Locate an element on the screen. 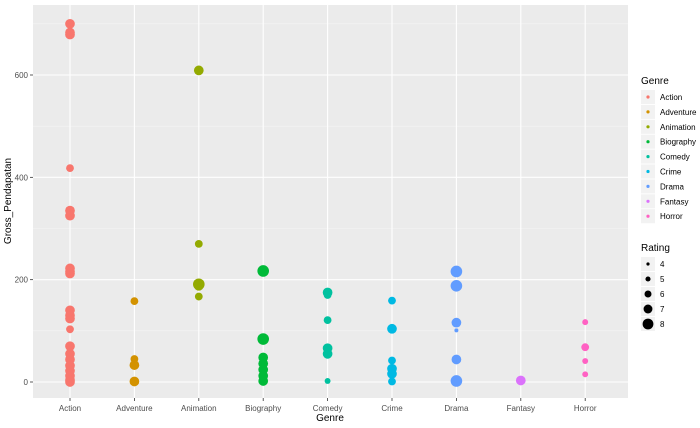 This screenshot has width=700, height=428. legend-rating-title: Rating is located at coordinates (655, 248).